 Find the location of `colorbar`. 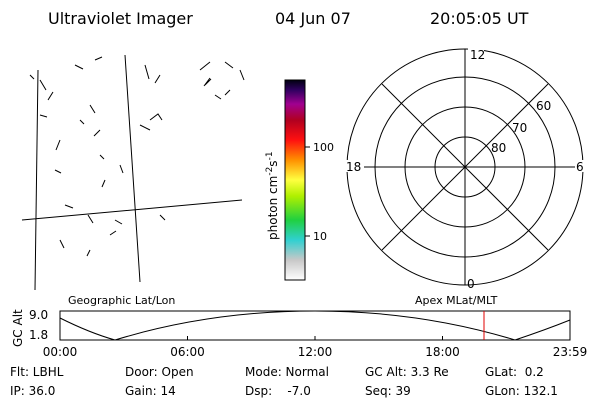

colorbar is located at coordinates (295, 180).